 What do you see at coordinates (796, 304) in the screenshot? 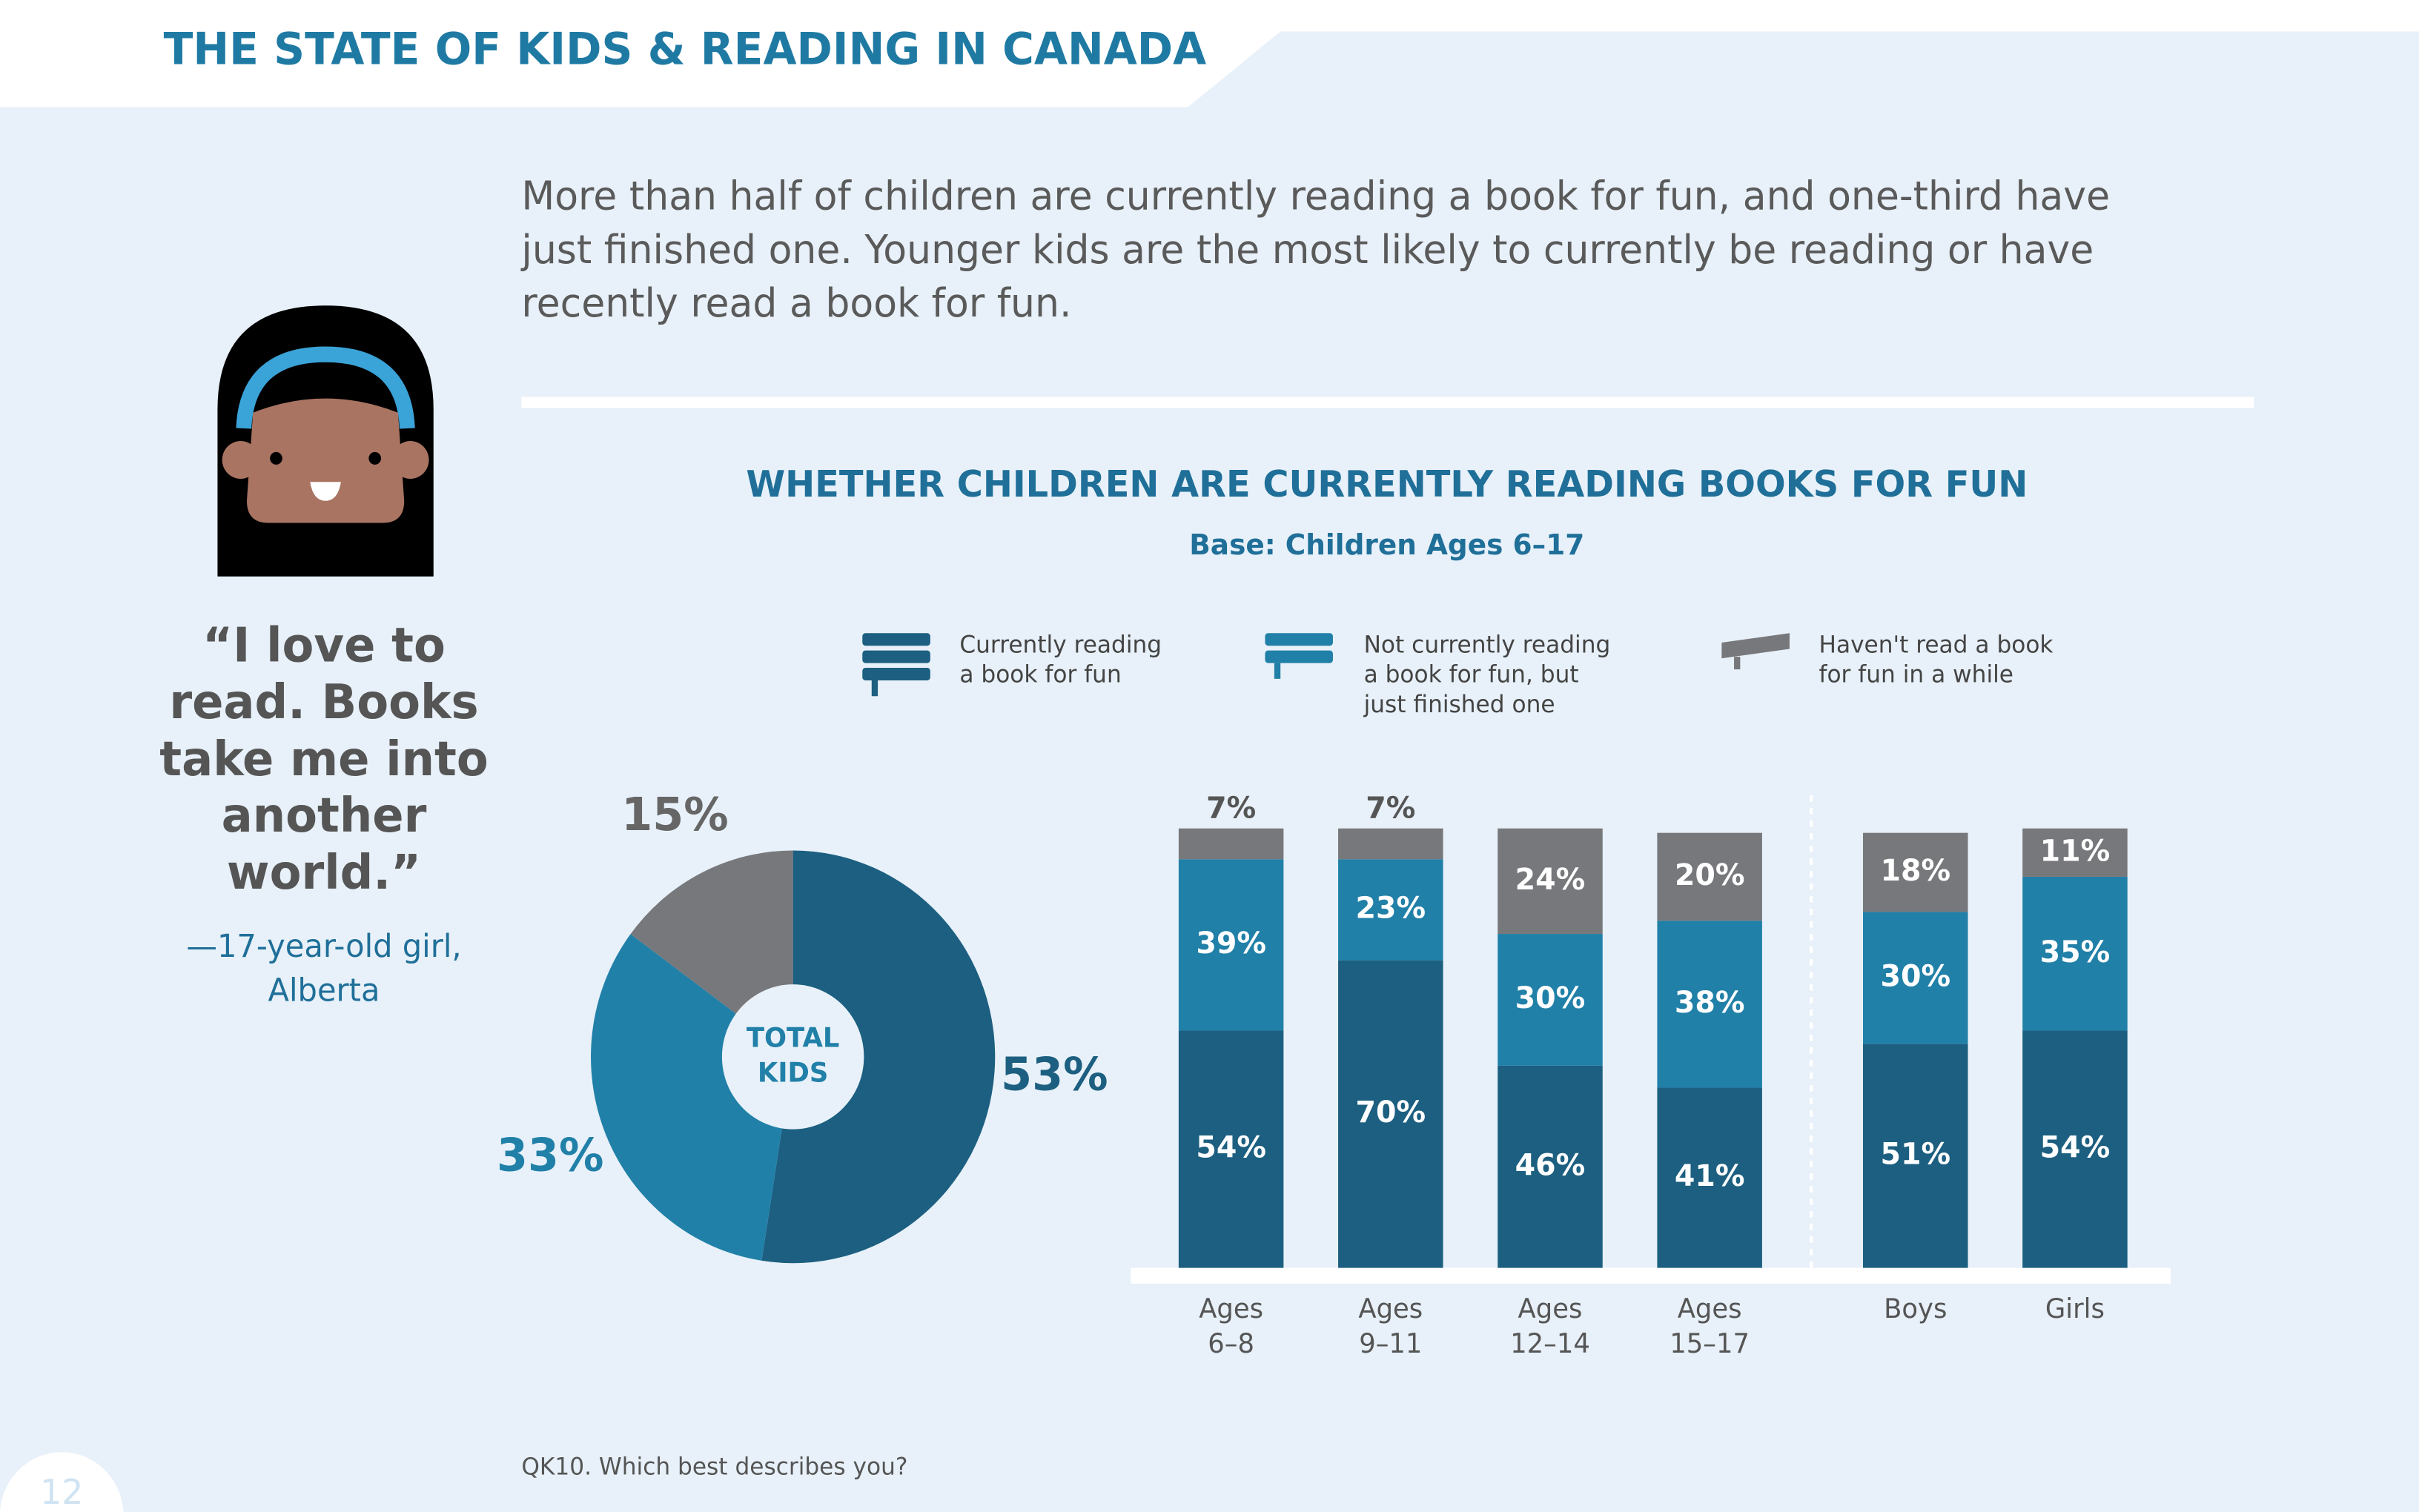
I see `intro-line: recently read a book for fun.` at bounding box center [796, 304].